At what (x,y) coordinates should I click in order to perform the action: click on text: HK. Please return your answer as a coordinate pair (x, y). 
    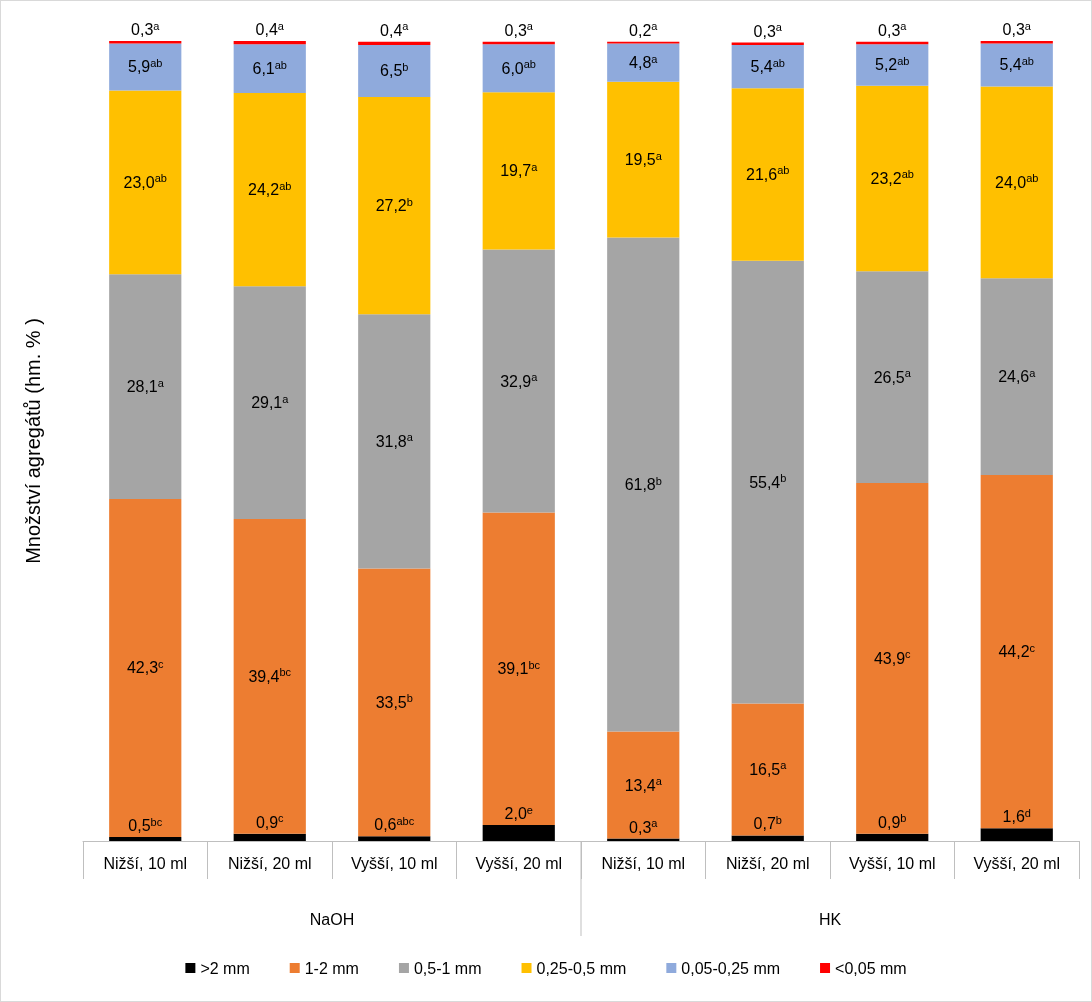
    Looking at the image, I should click on (830, 919).